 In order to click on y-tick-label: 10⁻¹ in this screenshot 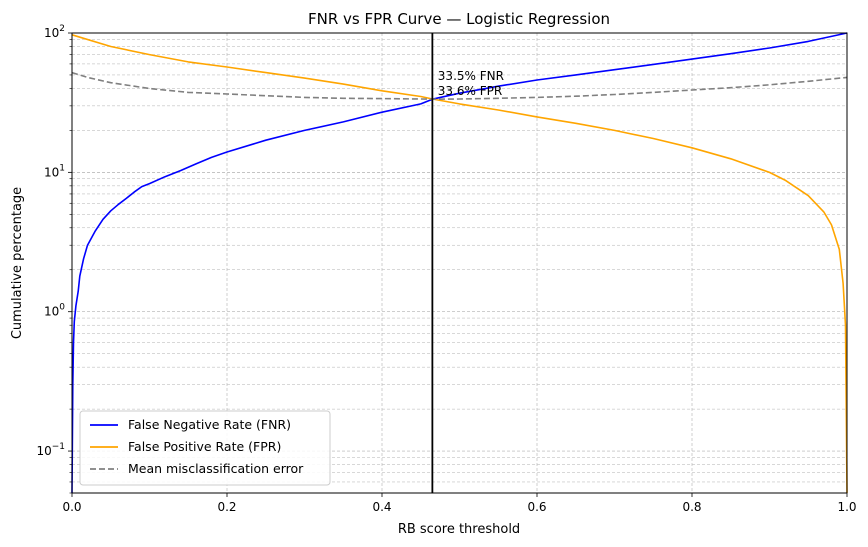, I will do `click(50, 450)`.